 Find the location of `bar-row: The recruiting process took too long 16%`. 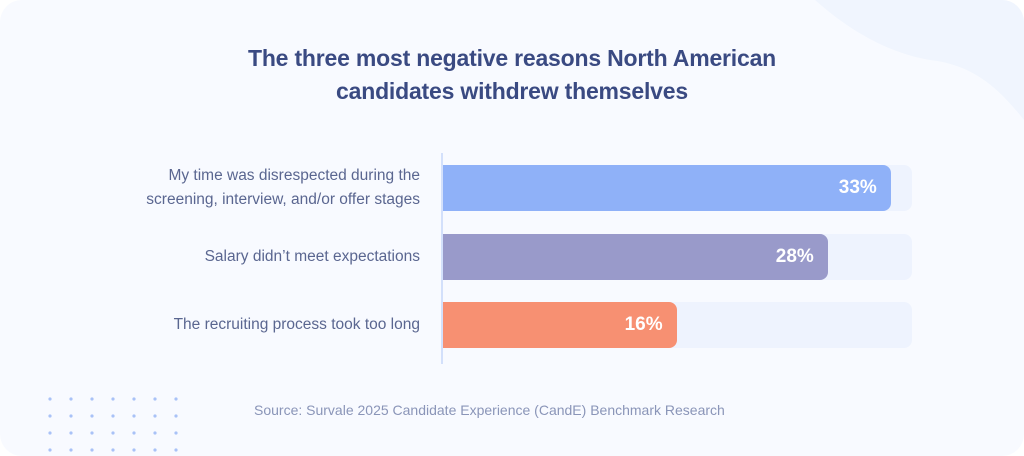

bar-row: The recruiting process took too long 16% is located at coordinates (512, 325).